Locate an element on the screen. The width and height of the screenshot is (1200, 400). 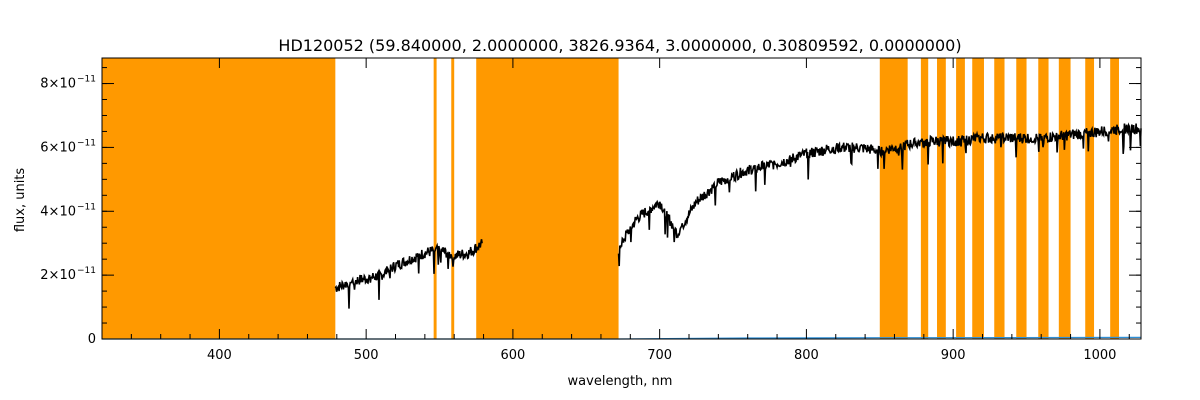
y-tick-label: 4×10 is located at coordinates (58, 211).